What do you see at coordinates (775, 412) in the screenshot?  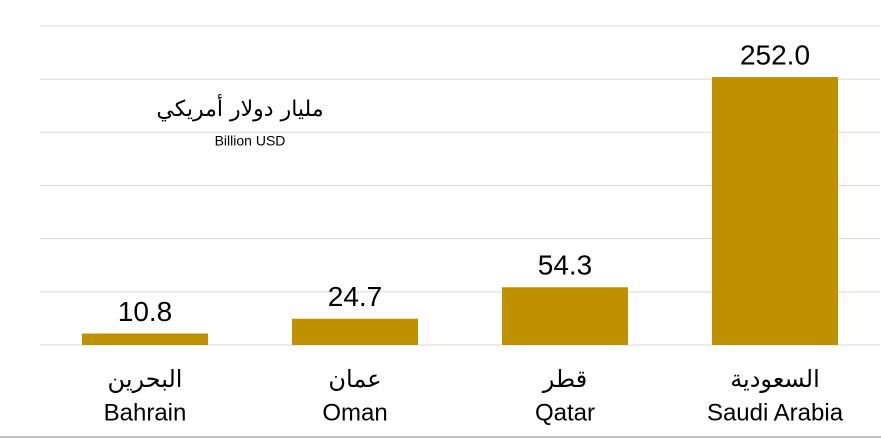 I see `x-tick-label: Saudi Arabia` at bounding box center [775, 412].